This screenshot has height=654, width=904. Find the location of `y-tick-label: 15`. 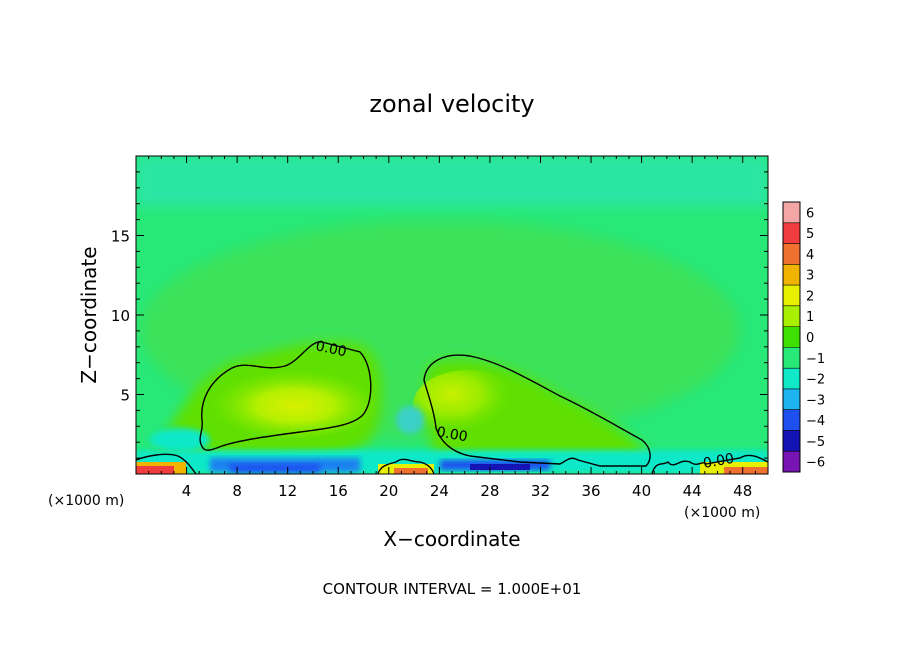

y-tick-label: 15 is located at coordinates (120, 237).